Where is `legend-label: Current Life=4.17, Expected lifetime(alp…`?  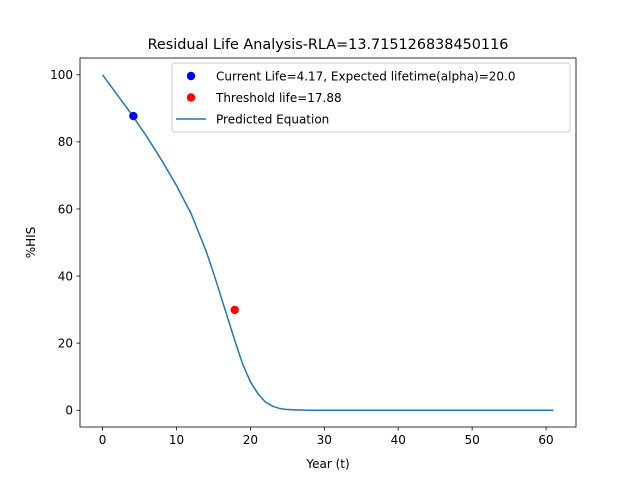 legend-label: Current Life=4.17, Expected lifetime(alp… is located at coordinates (366, 77).